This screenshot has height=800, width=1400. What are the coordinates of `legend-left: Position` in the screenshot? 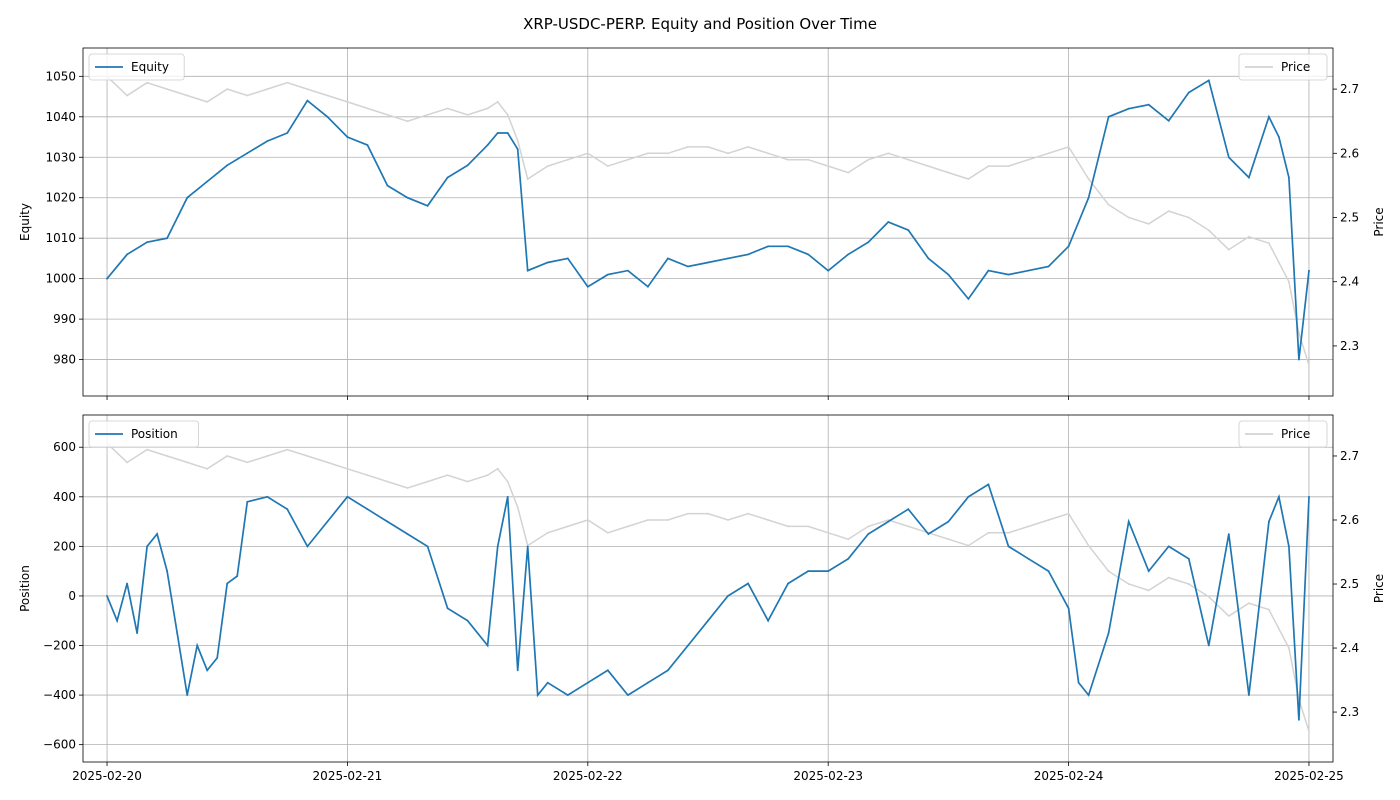 It's located at (143, 434).